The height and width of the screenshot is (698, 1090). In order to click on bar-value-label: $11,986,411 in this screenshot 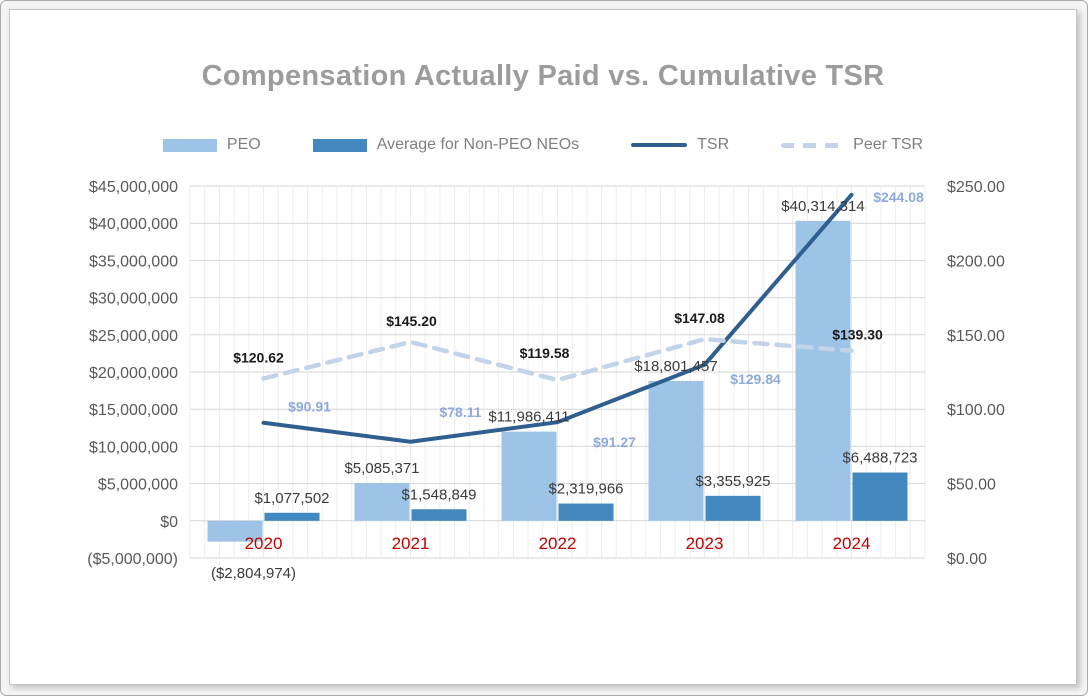, I will do `click(528, 417)`.